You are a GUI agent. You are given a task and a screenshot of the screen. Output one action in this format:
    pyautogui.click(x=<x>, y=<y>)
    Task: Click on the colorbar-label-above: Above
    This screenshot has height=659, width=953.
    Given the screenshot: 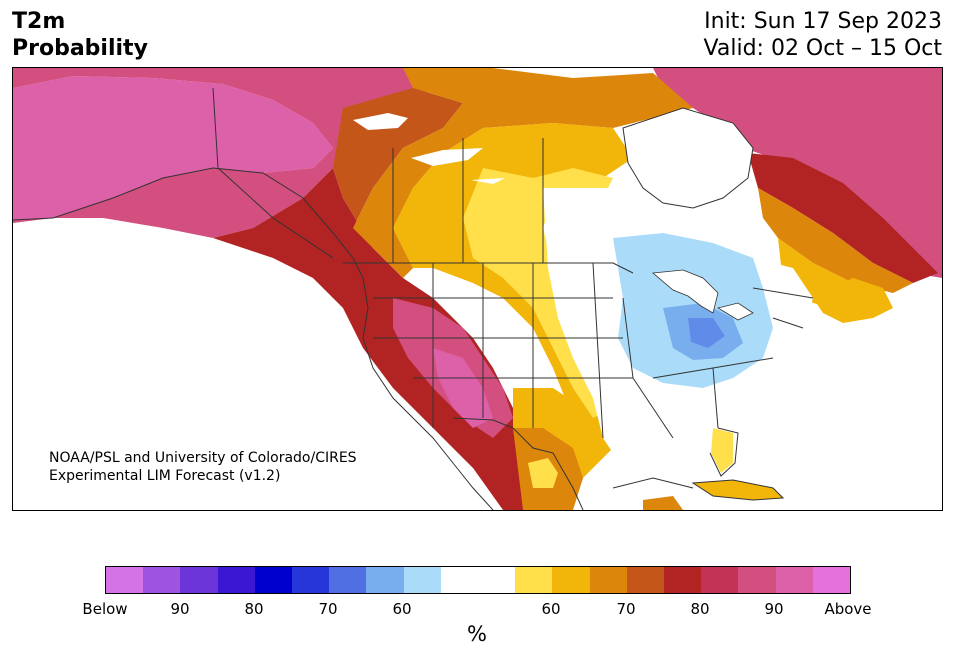 What is the action you would take?
    pyautogui.click(x=848, y=609)
    